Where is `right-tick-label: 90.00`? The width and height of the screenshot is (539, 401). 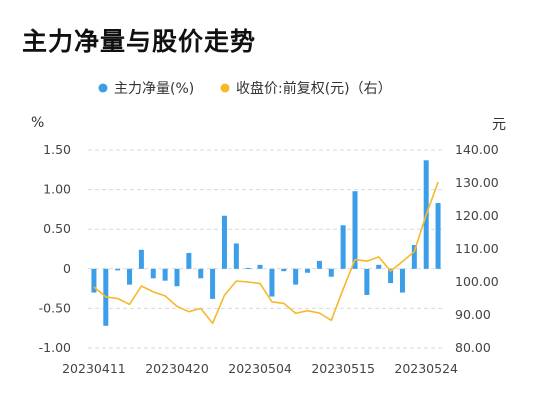
right-tick-label: 90.00 is located at coordinates (473, 314).